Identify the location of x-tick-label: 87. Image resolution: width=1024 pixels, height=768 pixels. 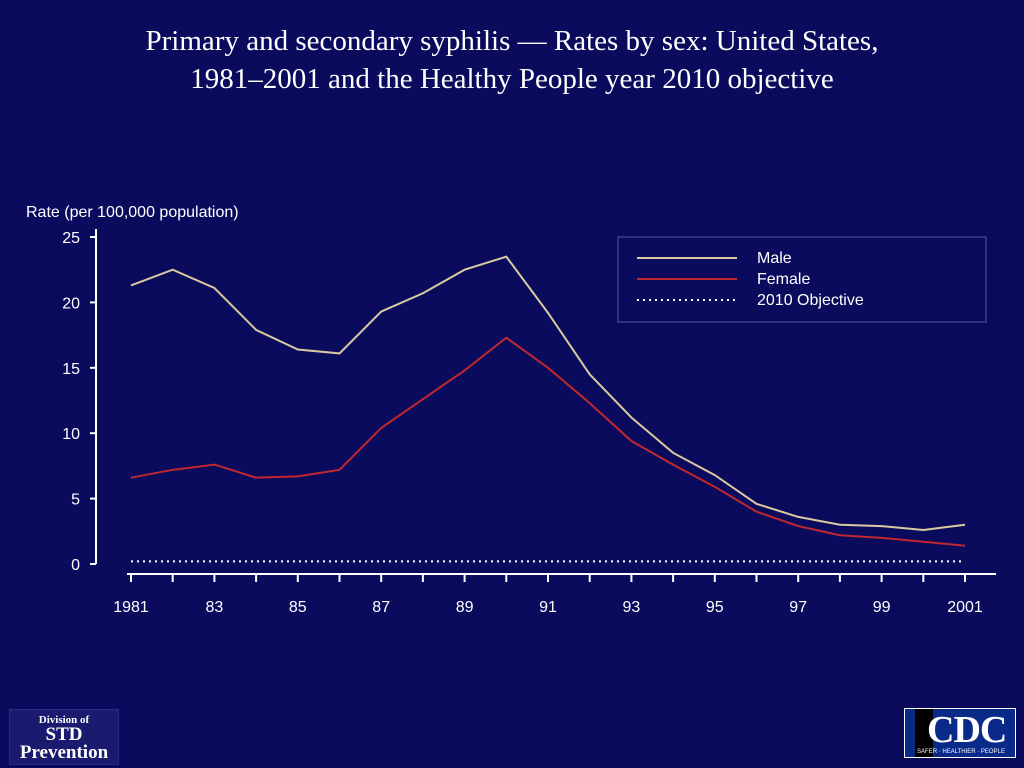
(381, 607).